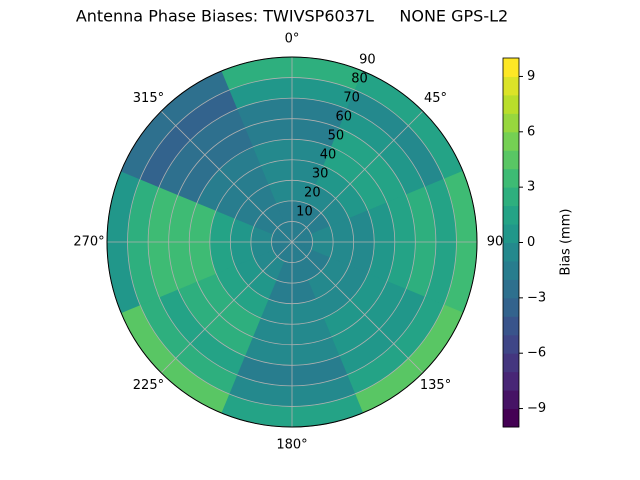 This screenshot has height=480, width=640. I want to click on r-tick-label: 80, so click(359, 78).